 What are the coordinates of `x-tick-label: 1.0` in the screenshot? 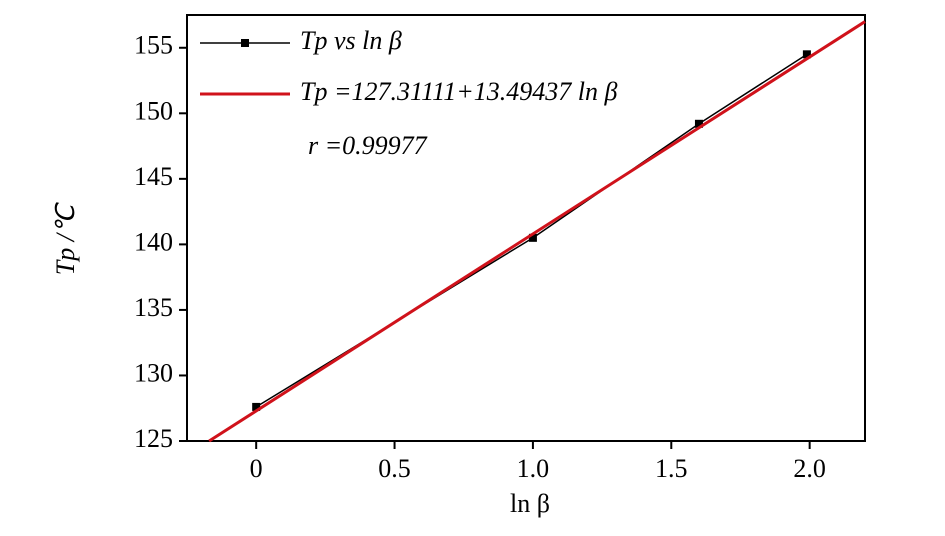 It's located at (533, 468).